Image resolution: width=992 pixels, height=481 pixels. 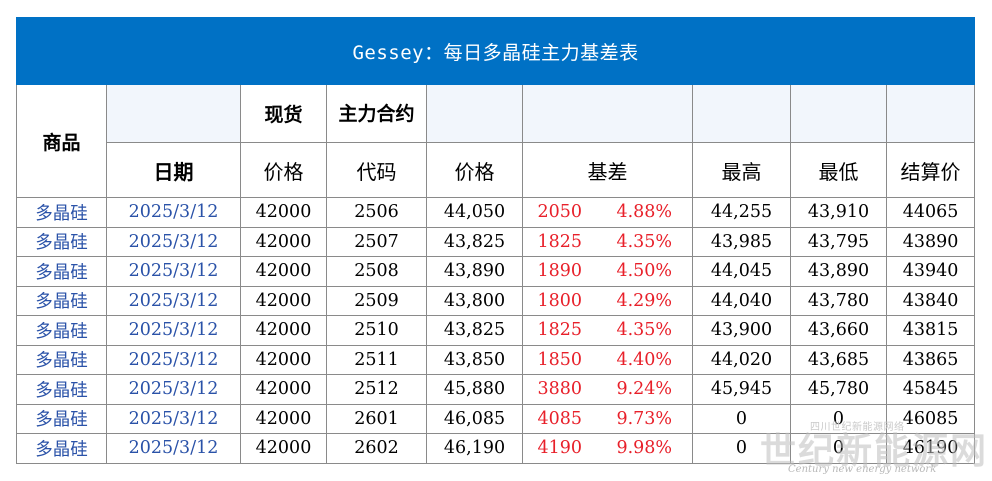 What do you see at coordinates (838, 448) in the screenshot?
I see `low-cell: 0` at bounding box center [838, 448].